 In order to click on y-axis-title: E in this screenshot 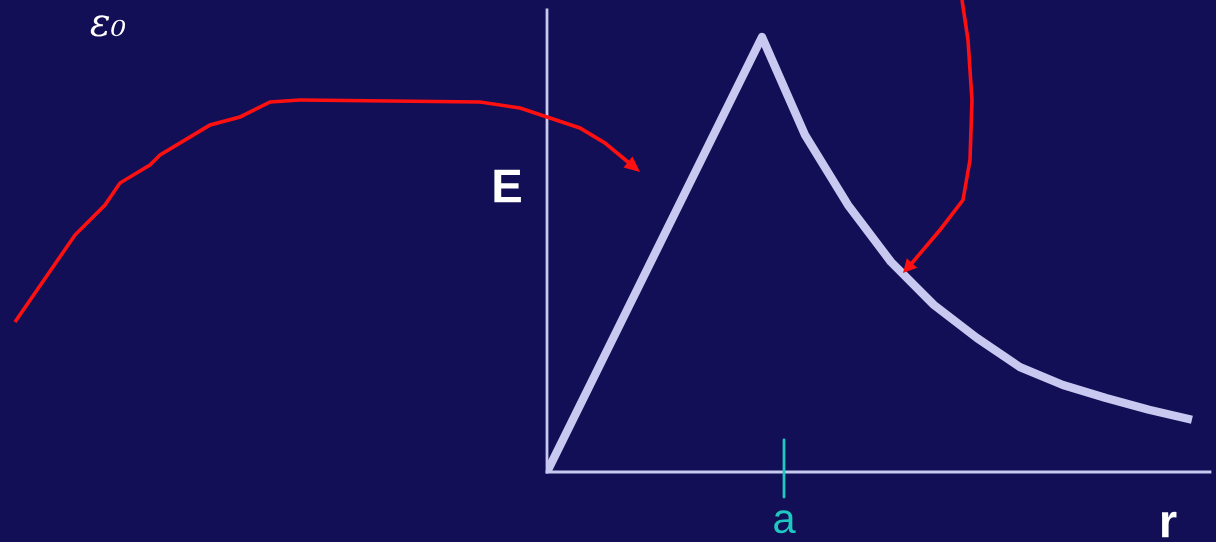, I will do `click(507, 186)`.